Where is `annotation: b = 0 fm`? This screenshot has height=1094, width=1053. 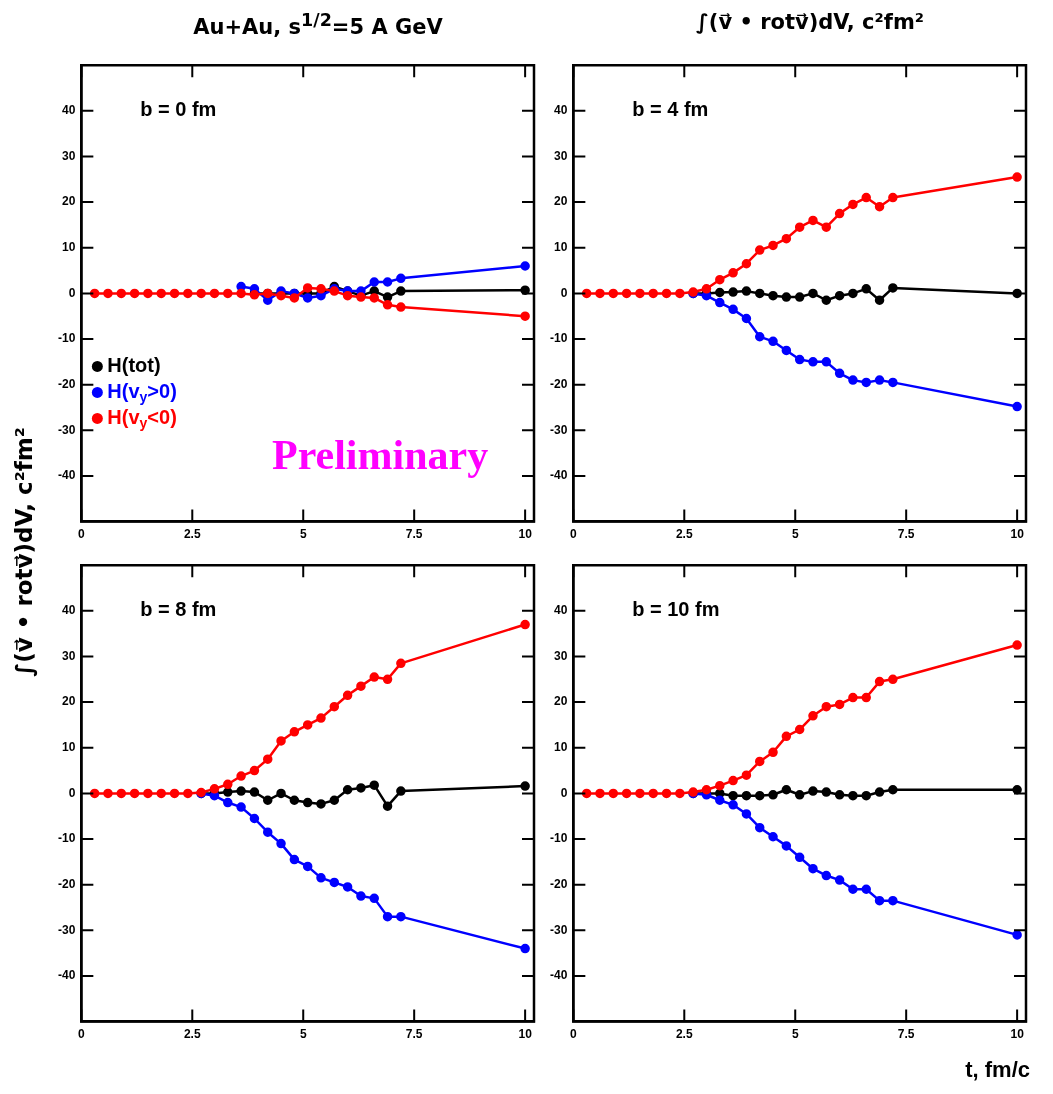 annotation: b = 0 fm is located at coordinates (178, 109).